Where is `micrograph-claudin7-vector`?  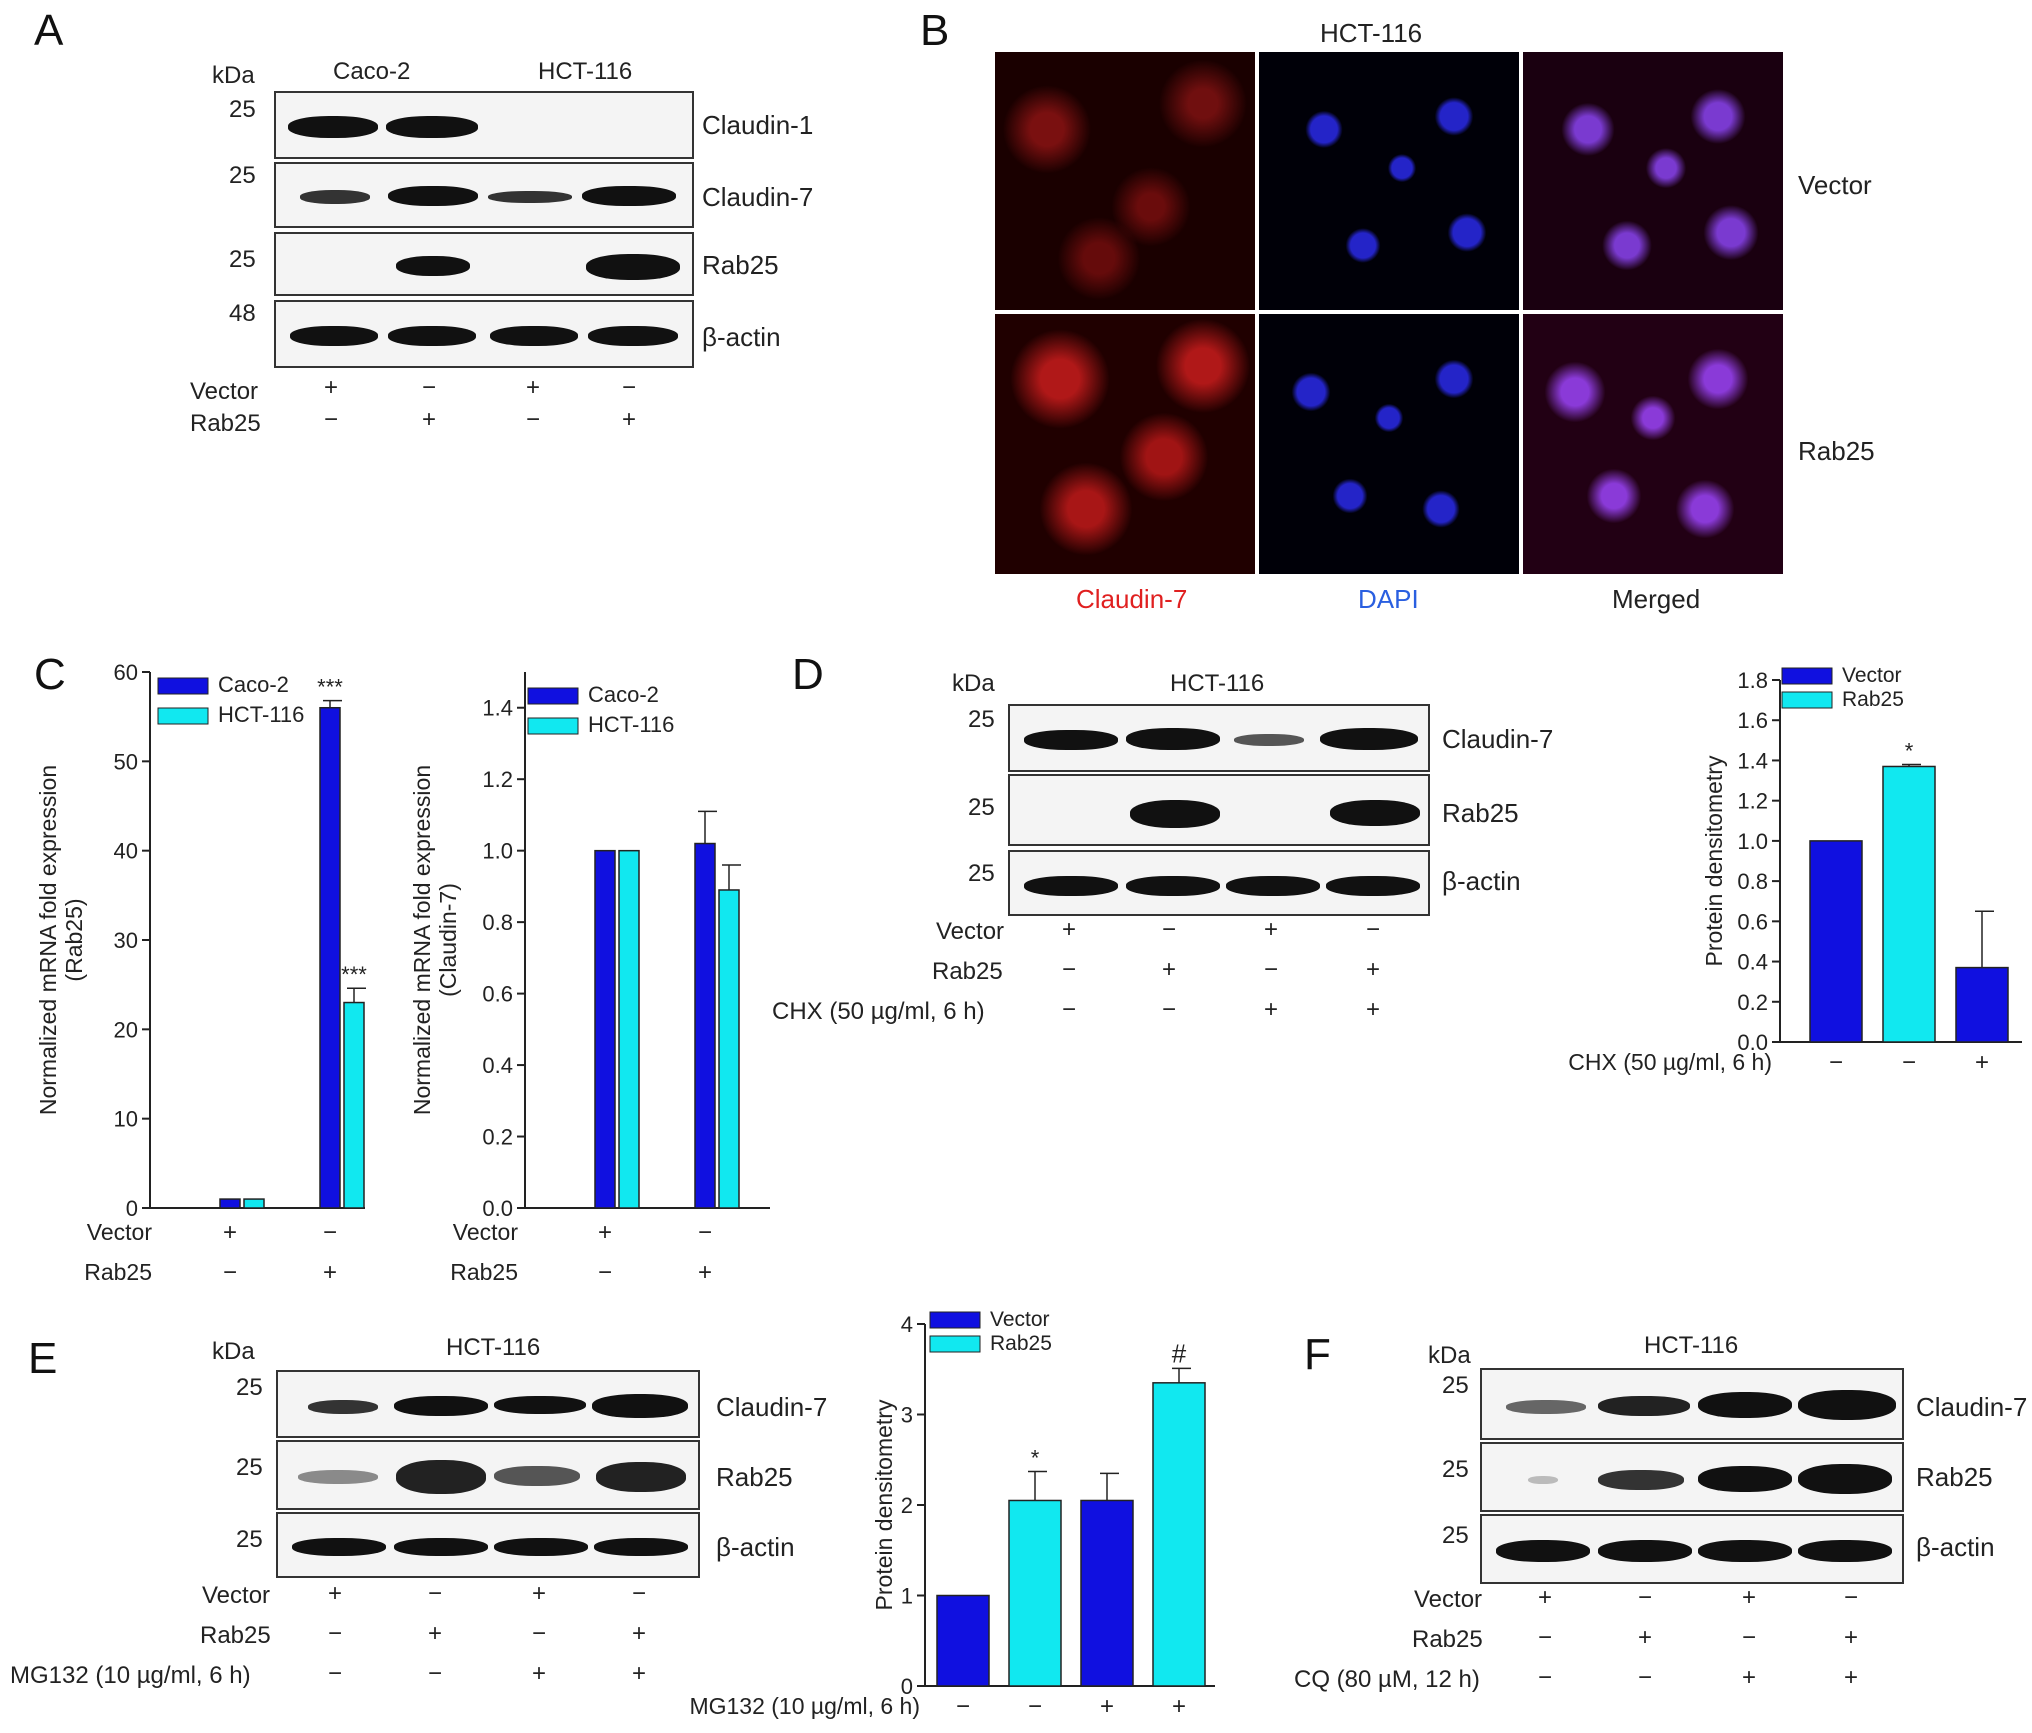
micrograph-claudin7-vector is located at coordinates (1125, 181).